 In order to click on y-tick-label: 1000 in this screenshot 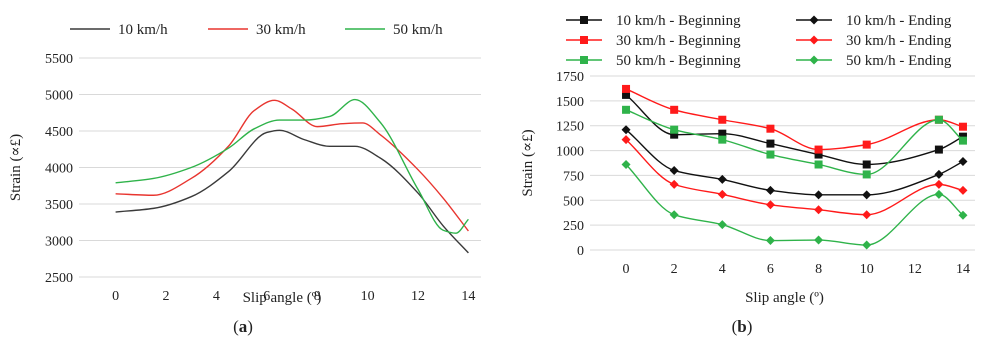, I will do `click(570, 152)`.